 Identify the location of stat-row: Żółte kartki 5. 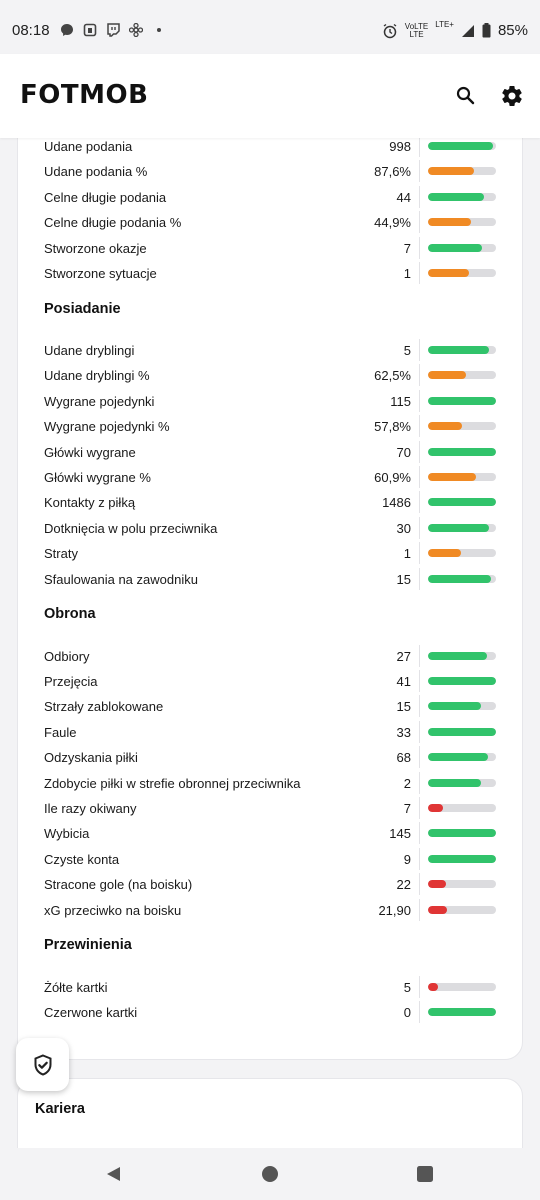
(270, 989).